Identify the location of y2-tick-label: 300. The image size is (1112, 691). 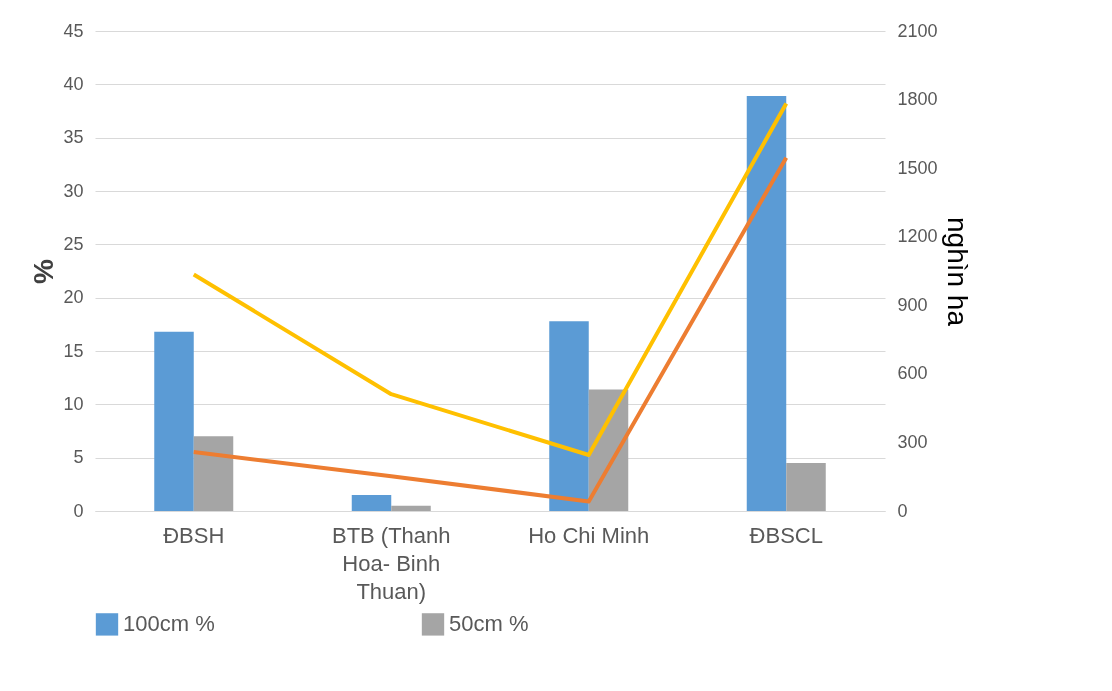
(912, 441).